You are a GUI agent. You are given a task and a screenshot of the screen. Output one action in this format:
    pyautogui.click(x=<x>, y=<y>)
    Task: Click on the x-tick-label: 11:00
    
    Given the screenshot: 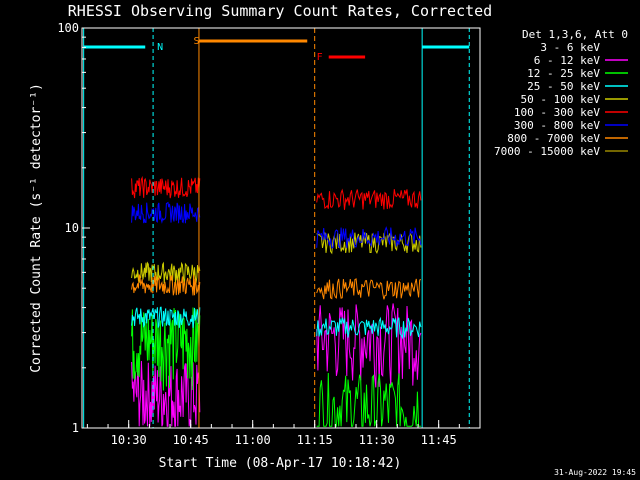 What is the action you would take?
    pyautogui.click(x=253, y=440)
    